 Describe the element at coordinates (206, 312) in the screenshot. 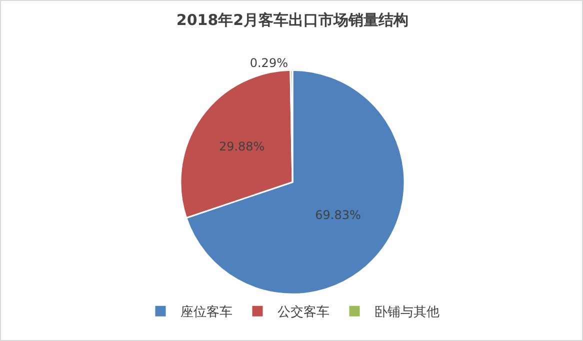

I see `legend-label: 座位客车` at that location.